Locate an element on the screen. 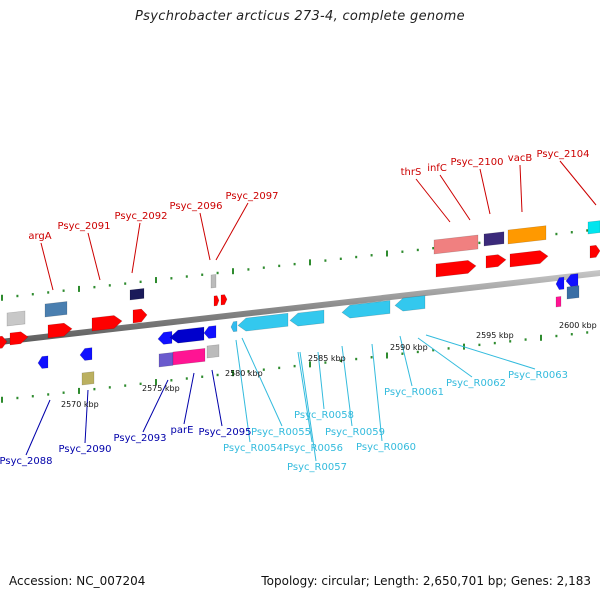  gene-label: Psyc_R0060 is located at coordinates (386, 447).